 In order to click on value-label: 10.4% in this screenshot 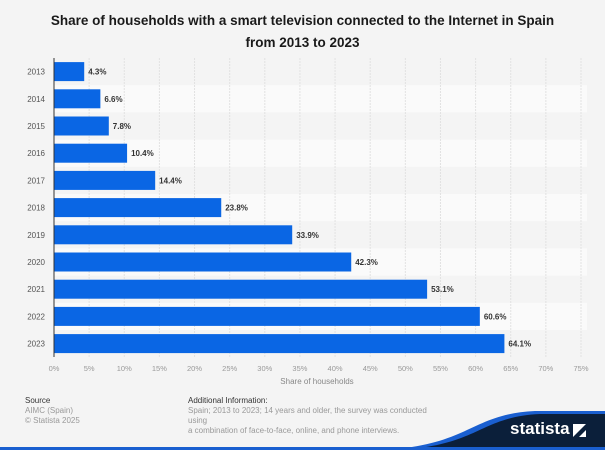, I will do `click(142, 153)`.